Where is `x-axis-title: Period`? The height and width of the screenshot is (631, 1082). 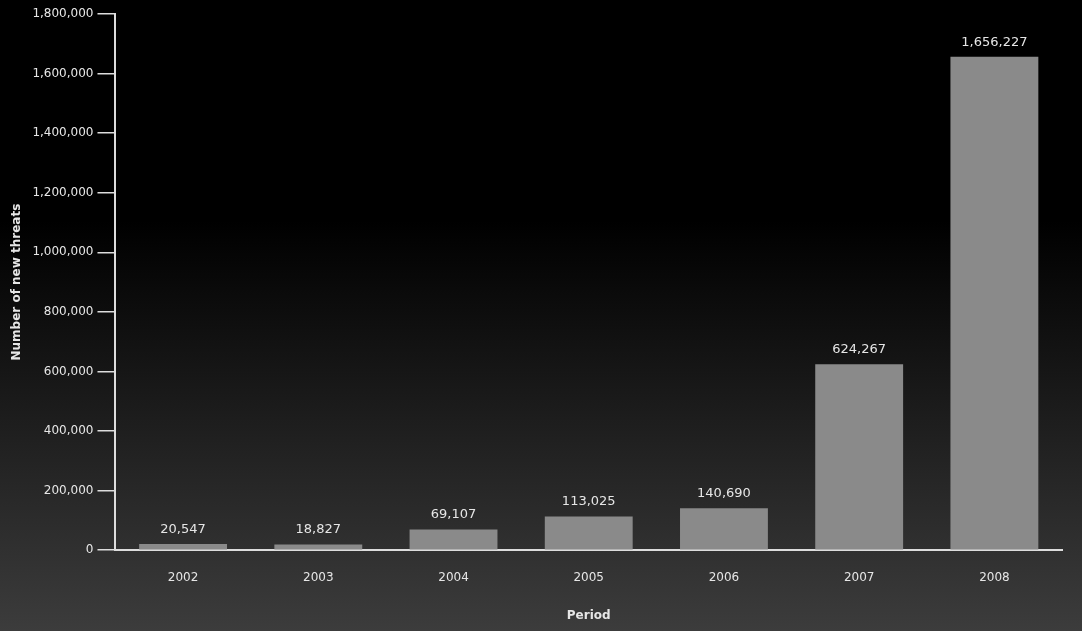
x-axis-title: Period is located at coordinates (588, 614).